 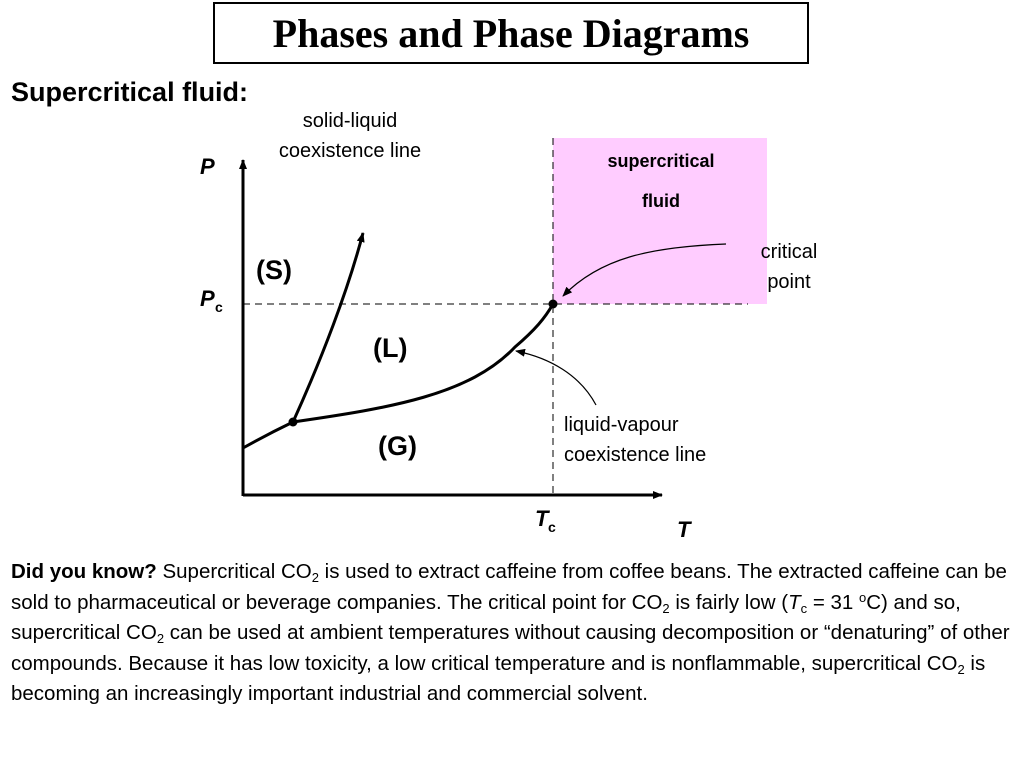 I want to click on supercritical-label-line1: supercritical, so click(x=660, y=161).